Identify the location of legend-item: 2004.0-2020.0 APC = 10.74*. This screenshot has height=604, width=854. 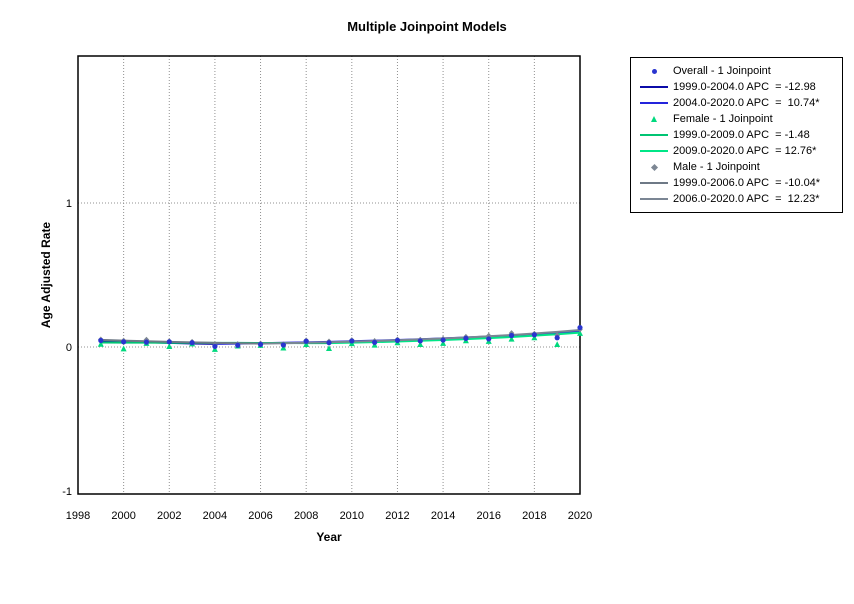
(737, 103).